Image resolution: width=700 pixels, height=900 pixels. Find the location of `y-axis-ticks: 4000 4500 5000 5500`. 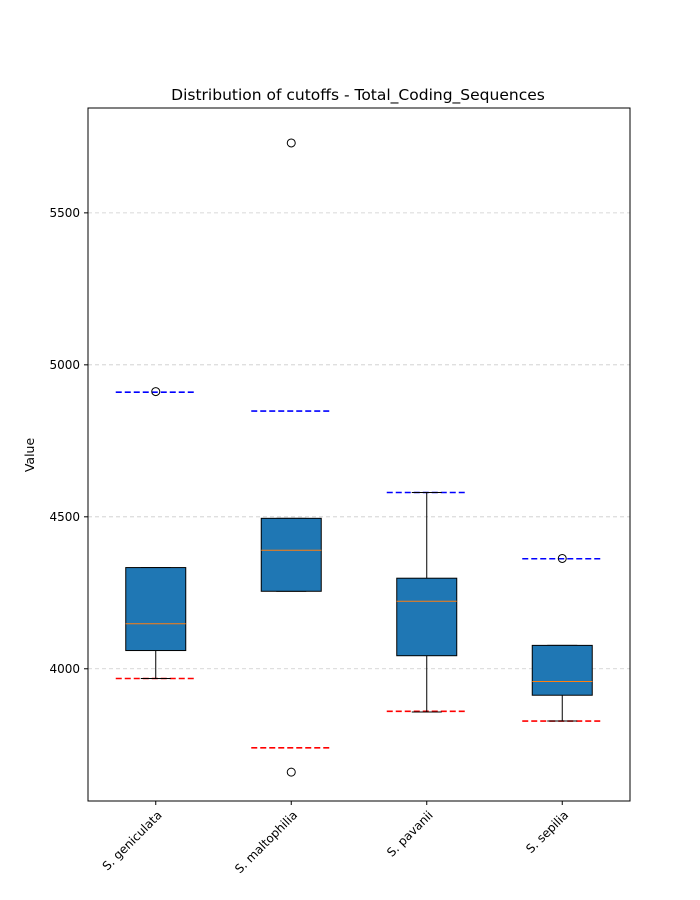

y-axis-ticks: 4000 4500 5000 5500 is located at coordinates (68, 441).